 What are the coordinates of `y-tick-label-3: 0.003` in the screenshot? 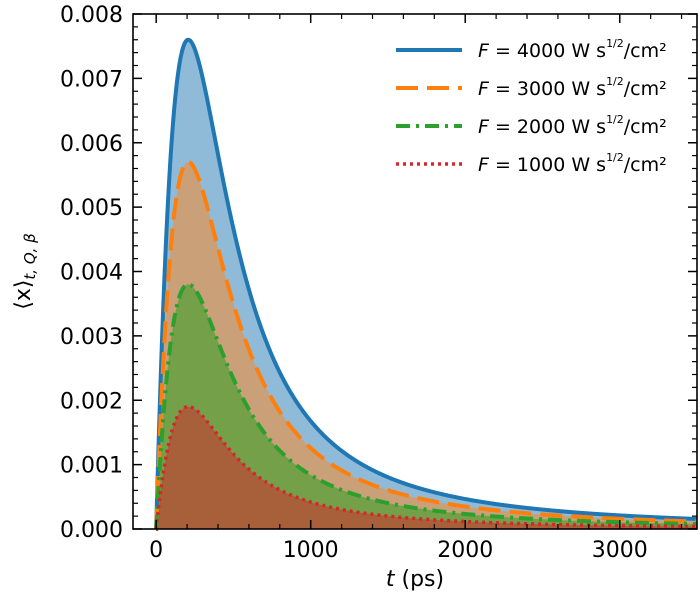 It's located at (91, 337).